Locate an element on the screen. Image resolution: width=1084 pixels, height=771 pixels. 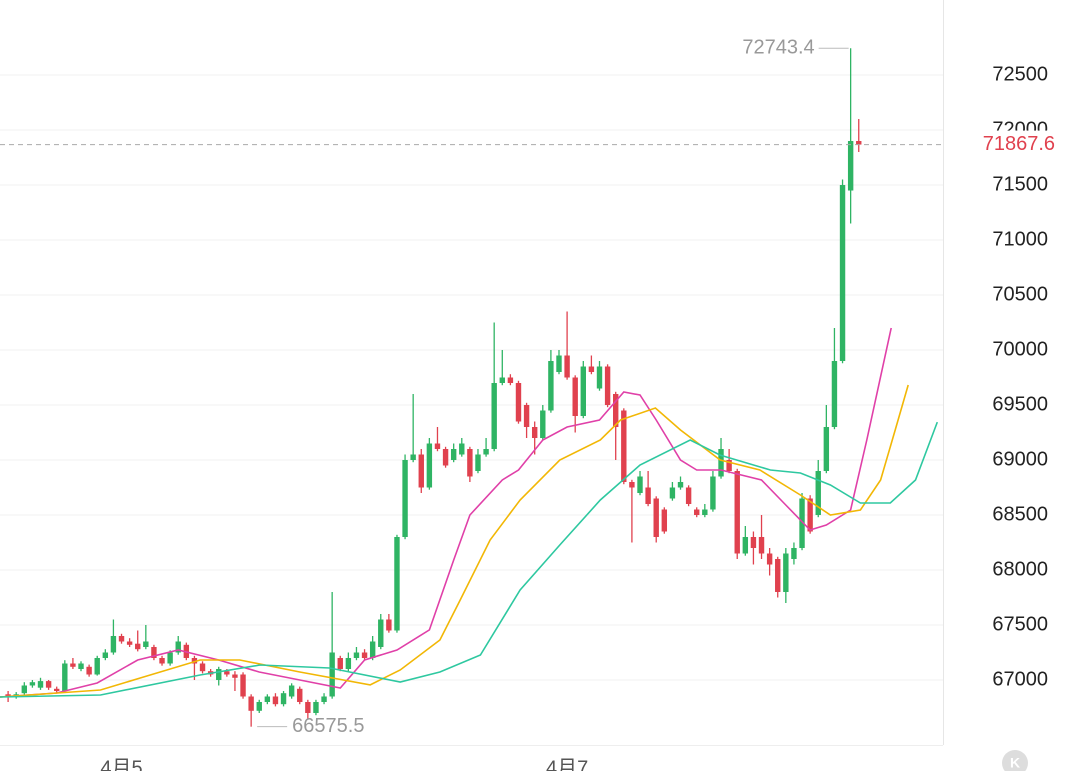
svg-text: K is located at coordinates (1015, 763).